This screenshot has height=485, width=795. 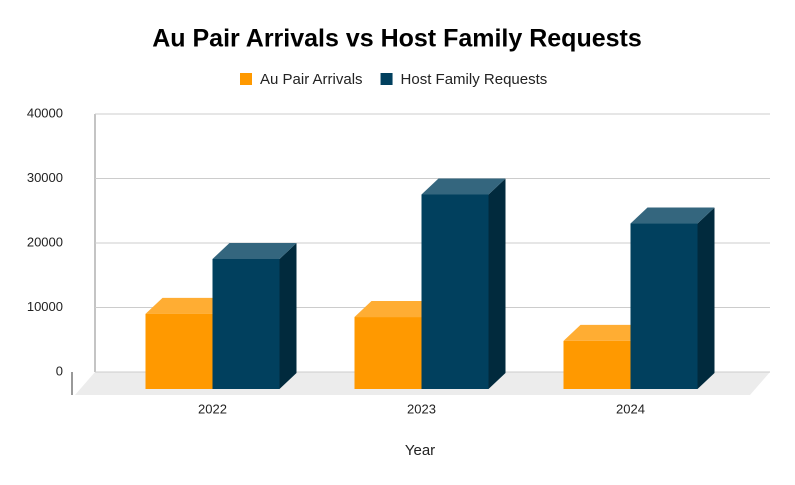 What do you see at coordinates (45, 241) in the screenshot?
I see `y-tick-label: 20000` at bounding box center [45, 241].